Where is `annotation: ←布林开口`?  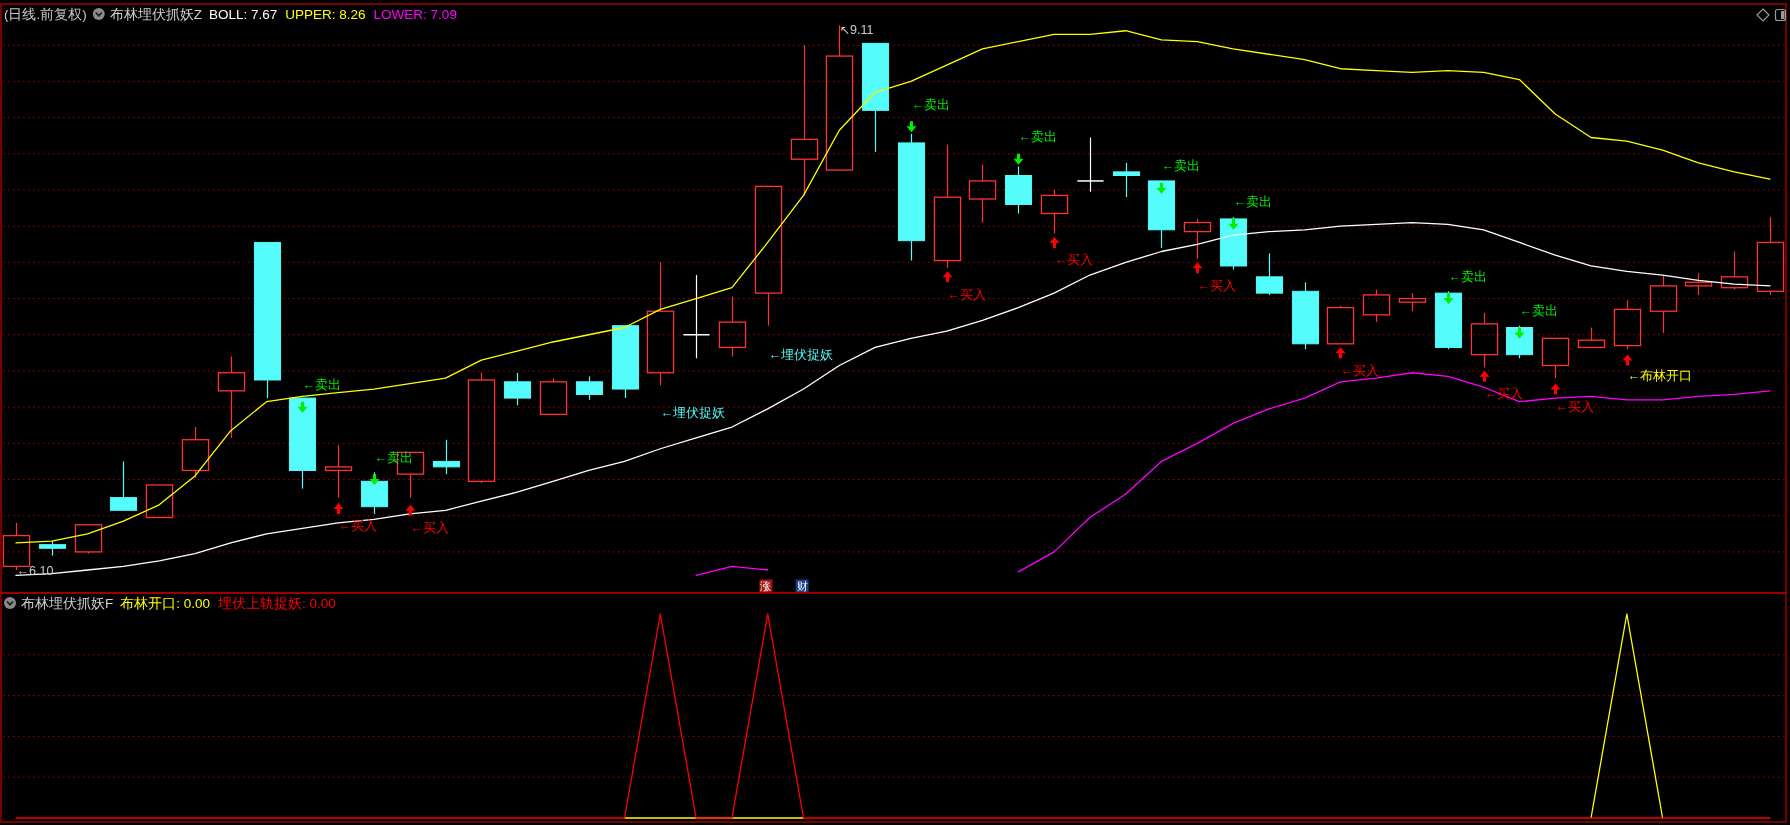 annotation: ←布林开口 is located at coordinates (1659, 376).